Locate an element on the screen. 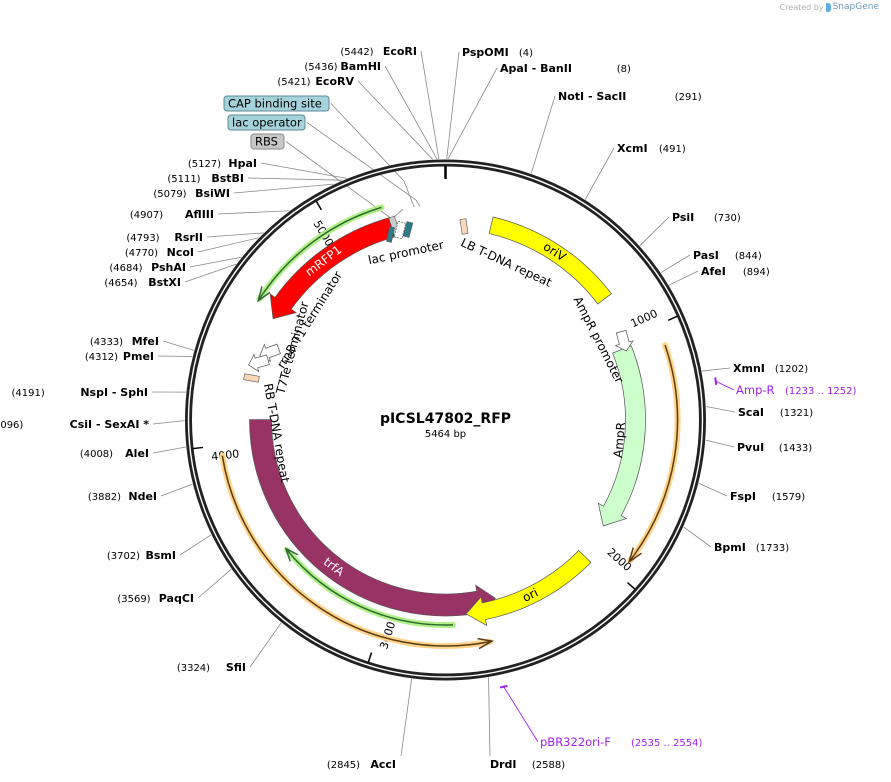 The width and height of the screenshot is (891, 782). enzyme-afei: AfeI (894) is located at coordinates (735, 271).